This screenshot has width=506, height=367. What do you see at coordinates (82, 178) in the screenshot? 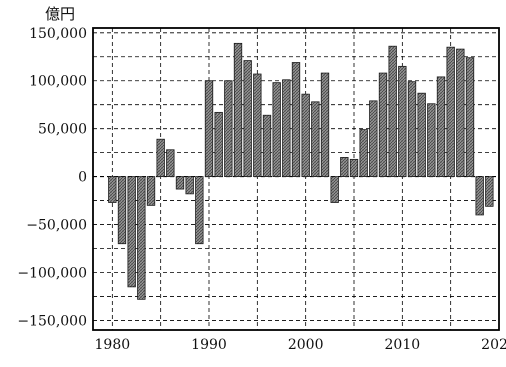
I see `y-tick-label: 0` at bounding box center [82, 178].